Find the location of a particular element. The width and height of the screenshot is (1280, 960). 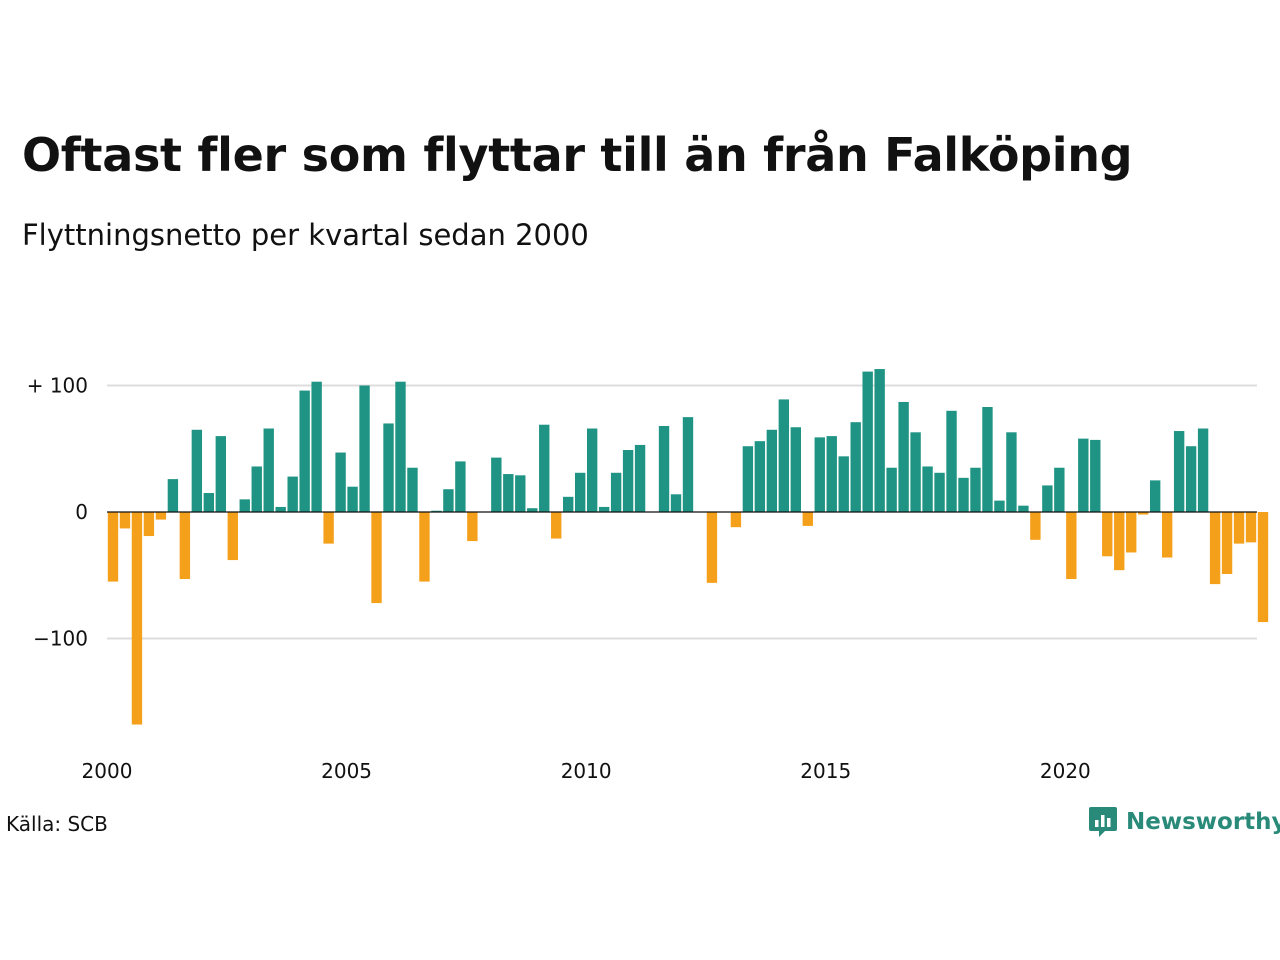

bar-2012Q1 is located at coordinates (688, 464).